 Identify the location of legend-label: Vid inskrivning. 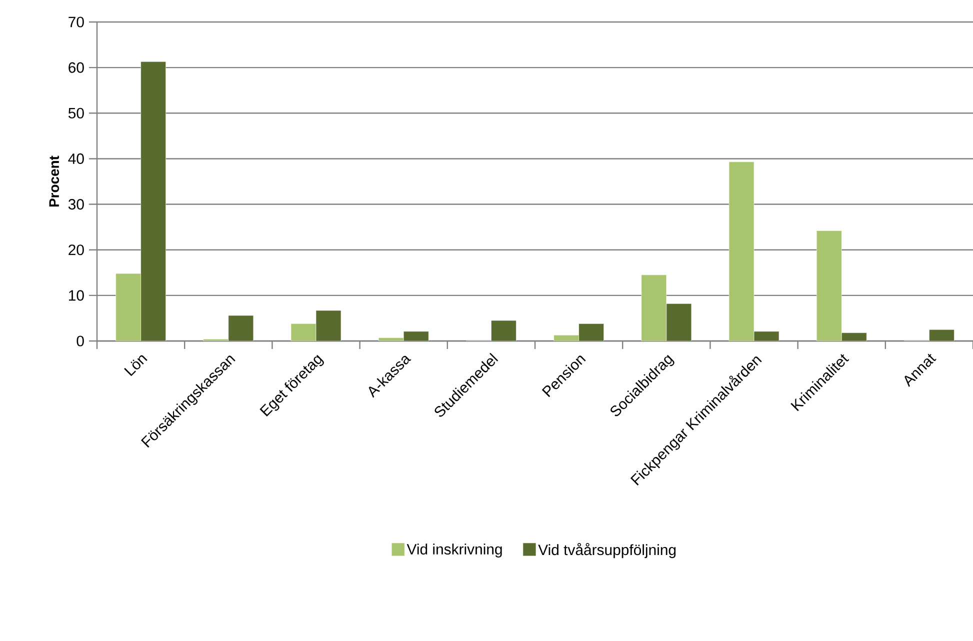
(454, 551).